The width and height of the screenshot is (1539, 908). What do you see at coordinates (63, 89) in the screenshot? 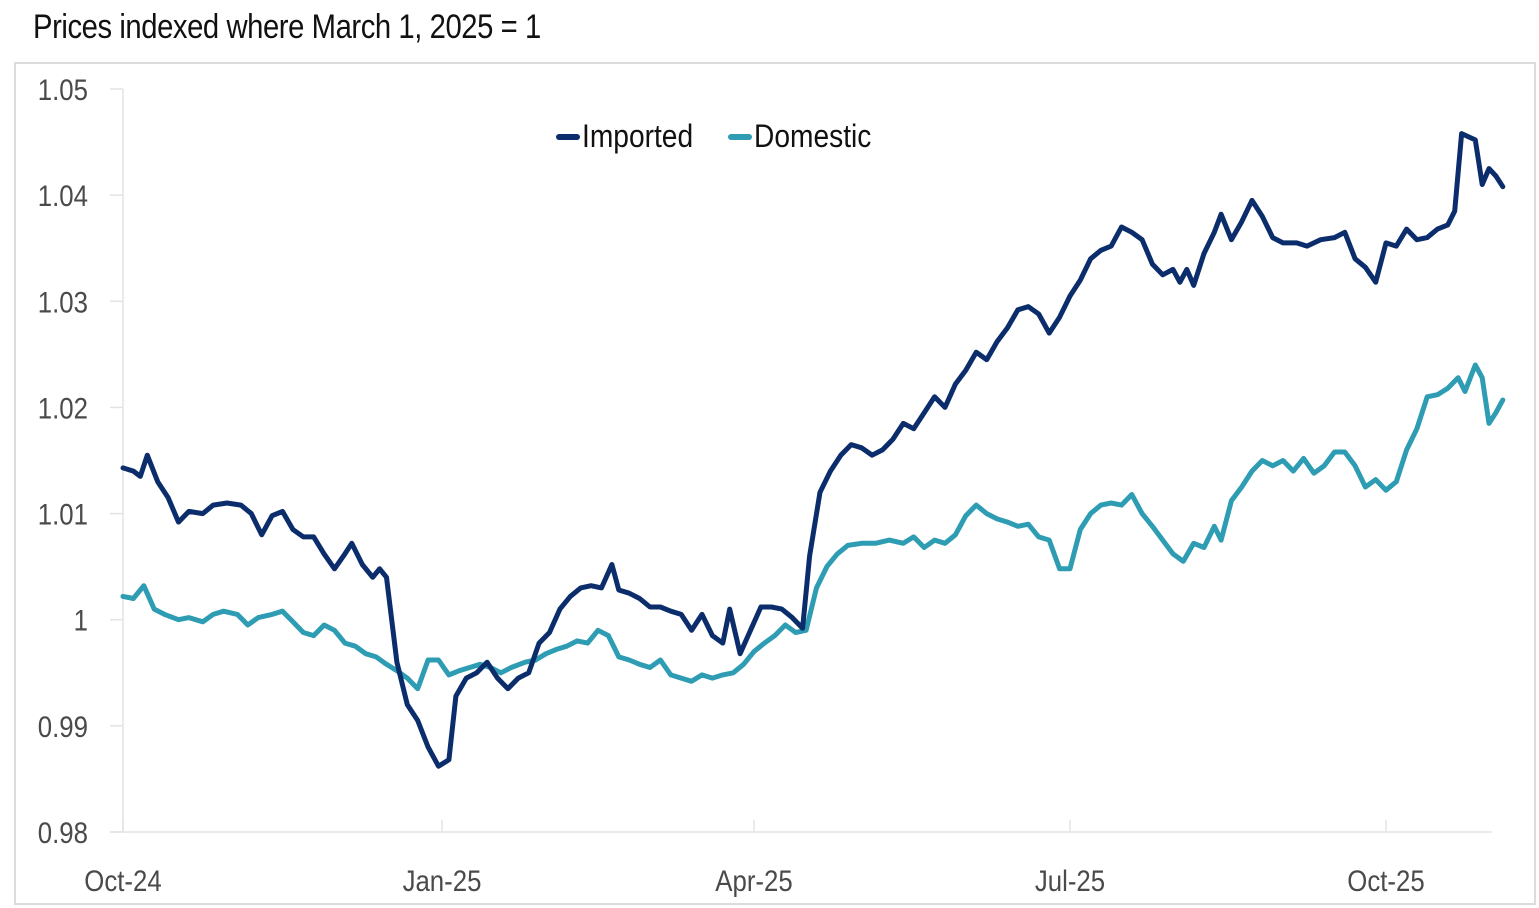
I see `y-tick-label: 1.05` at bounding box center [63, 89].